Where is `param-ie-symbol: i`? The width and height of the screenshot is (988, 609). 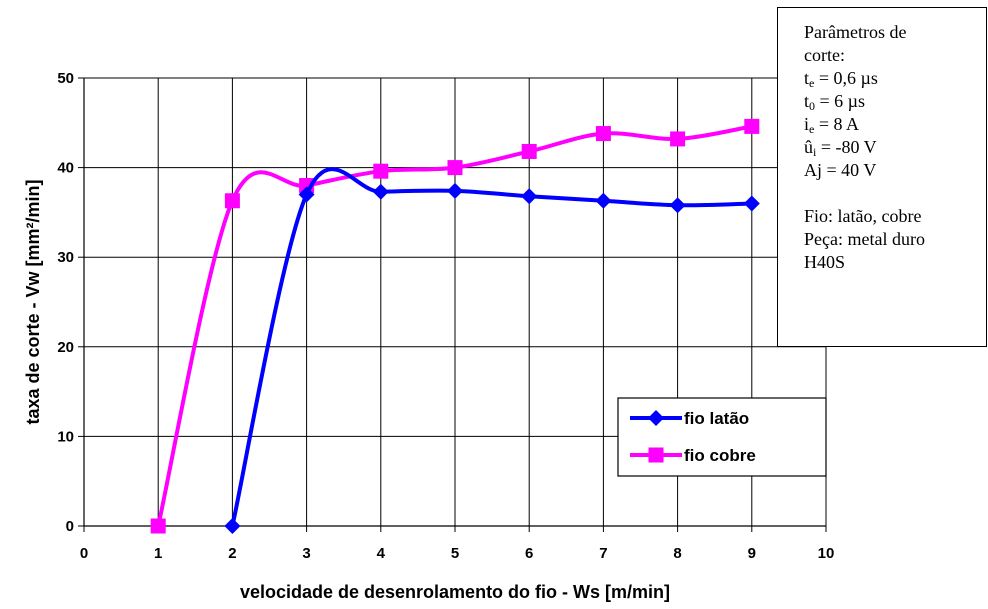
param-ie-symbol: i is located at coordinates (807, 124).